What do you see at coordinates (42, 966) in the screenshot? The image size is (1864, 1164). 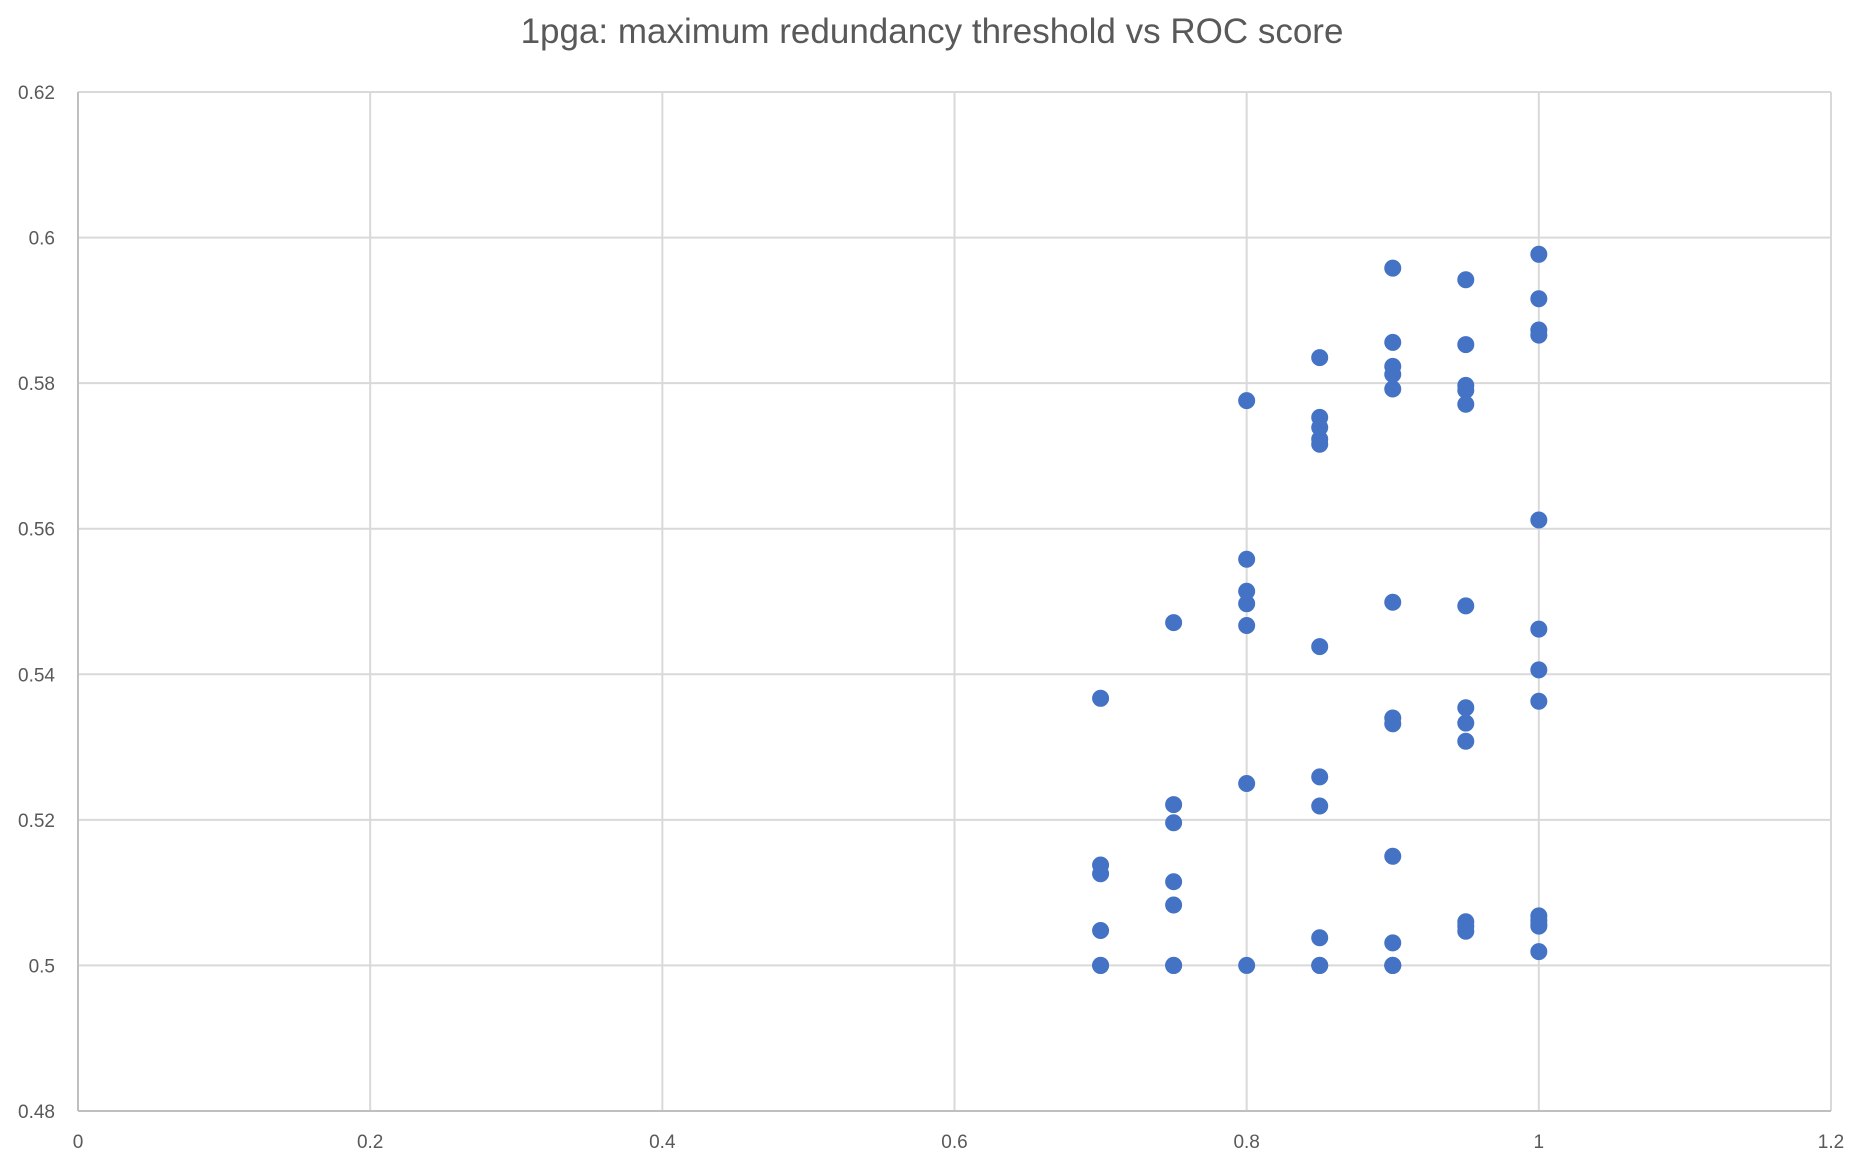 I see `y-tick-label: 0.5` at bounding box center [42, 966].